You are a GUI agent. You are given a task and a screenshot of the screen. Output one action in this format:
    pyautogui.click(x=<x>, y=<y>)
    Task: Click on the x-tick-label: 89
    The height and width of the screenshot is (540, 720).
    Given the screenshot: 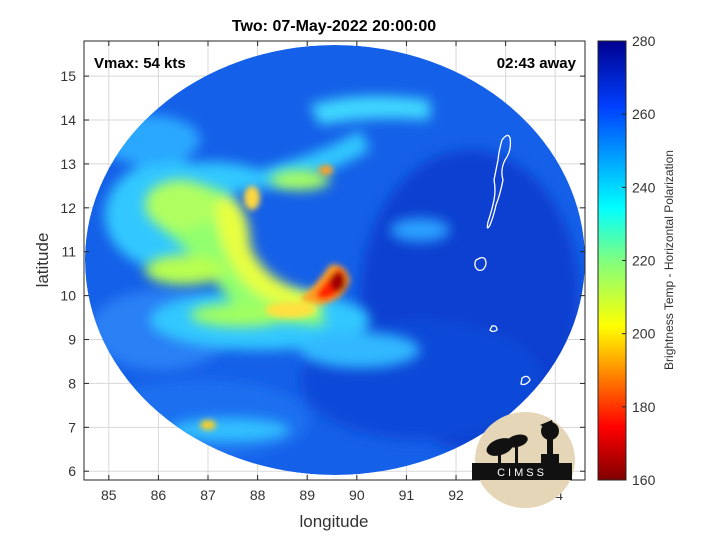 What is the action you would take?
    pyautogui.click(x=307, y=495)
    